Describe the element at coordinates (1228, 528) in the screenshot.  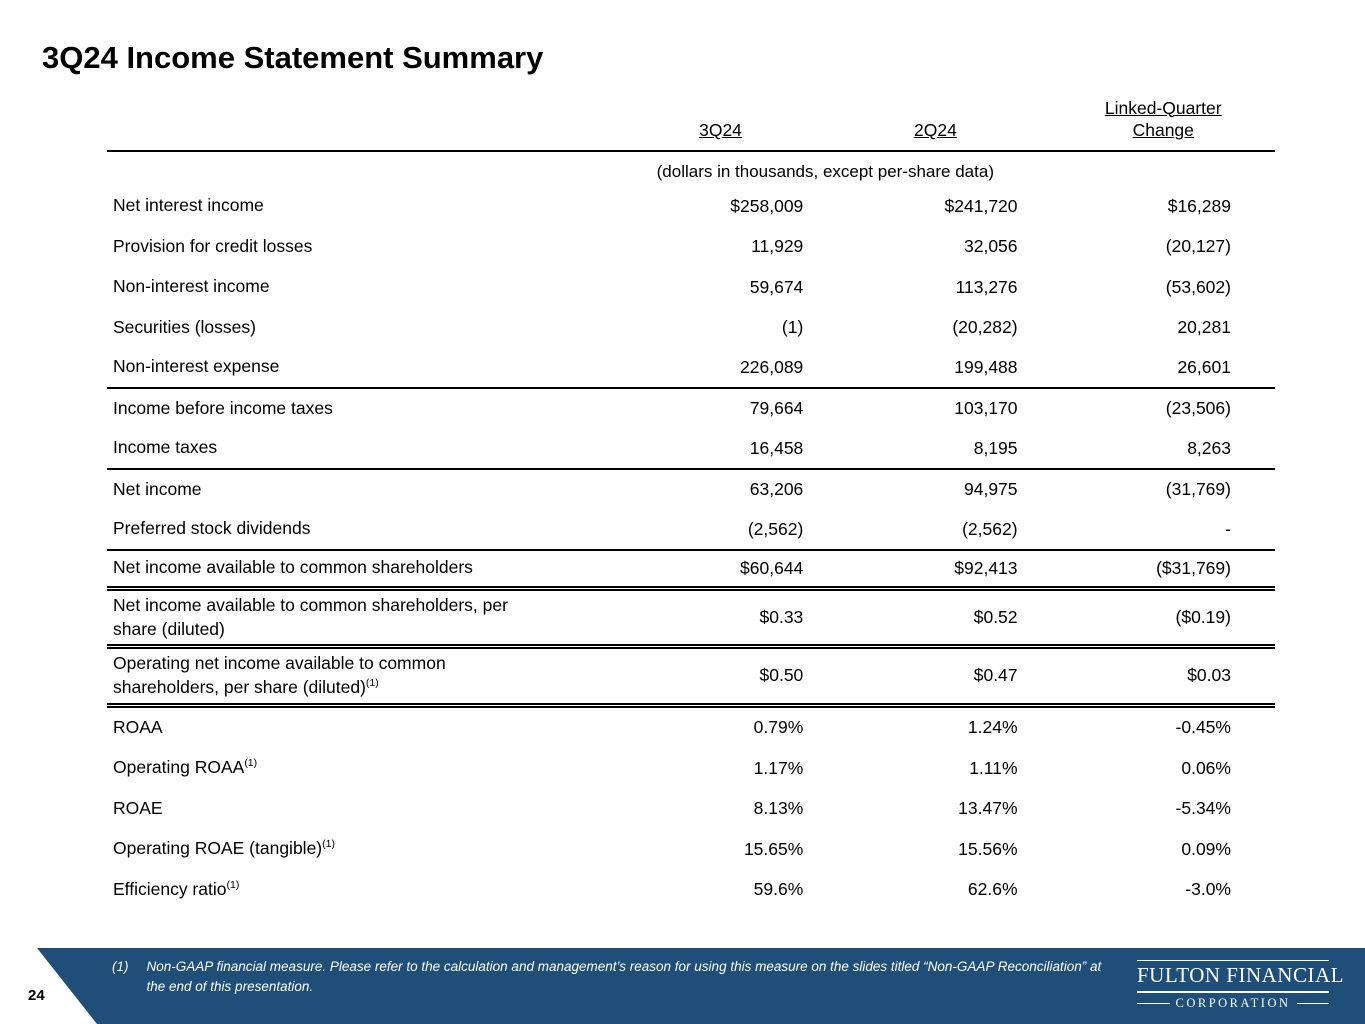
I see `row-value: -` at that location.